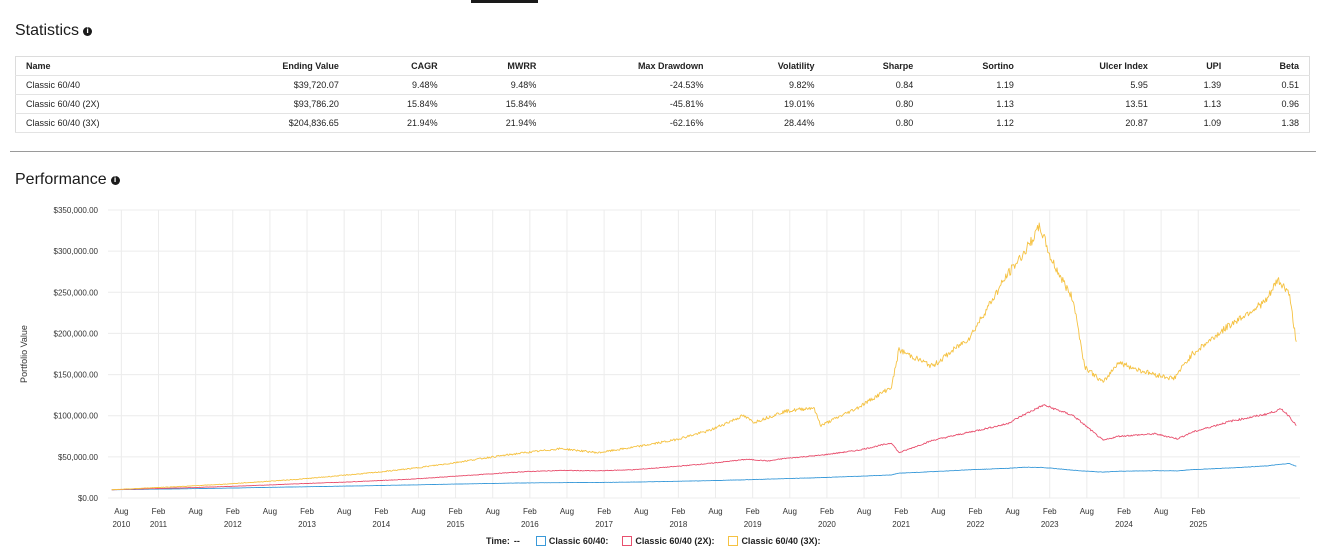 The height and width of the screenshot is (551, 1319). What do you see at coordinates (107, 85) in the screenshot?
I see `table-cell: Classic 60/40` at bounding box center [107, 85].